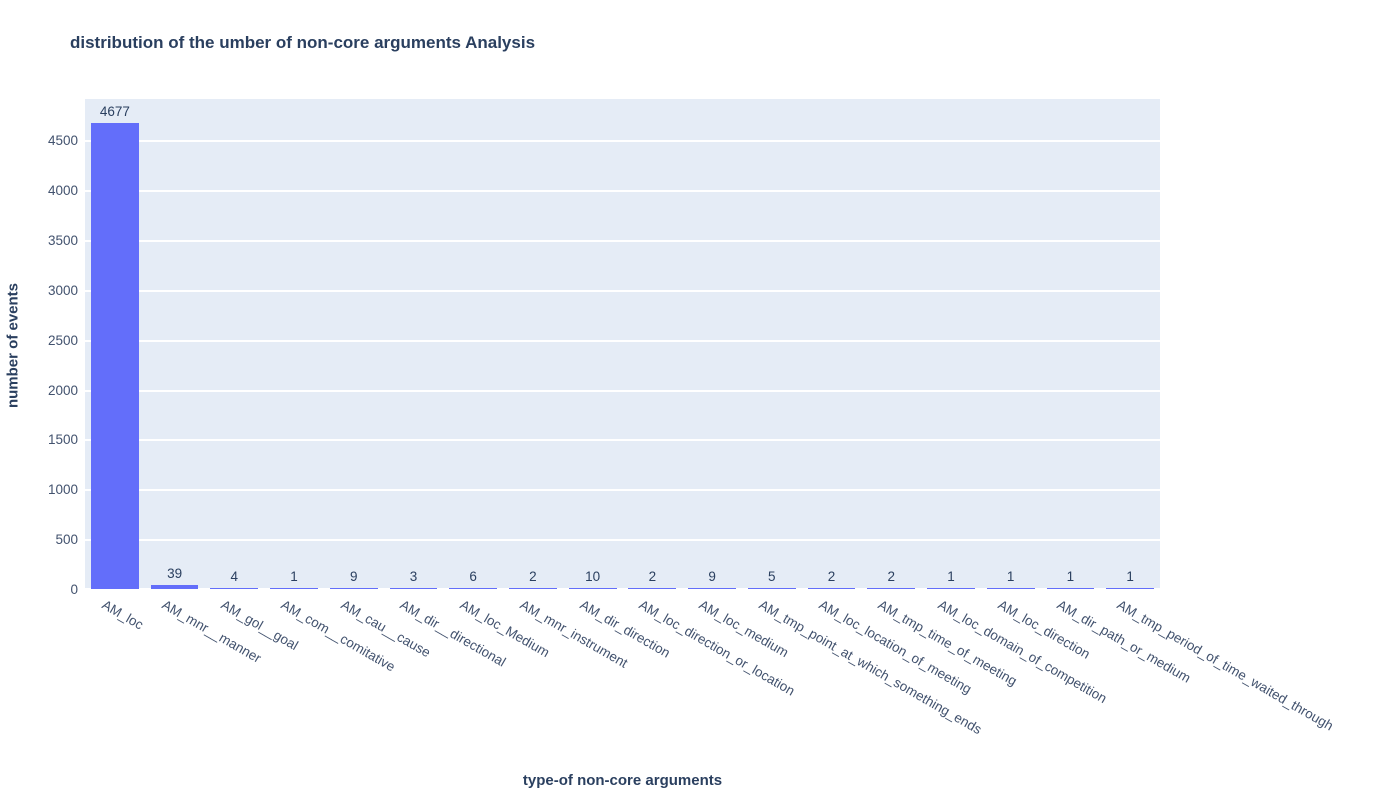 The height and width of the screenshot is (800, 1400). Describe the element at coordinates (66, 540) in the screenshot. I see `y-tick-label: 500` at that location.